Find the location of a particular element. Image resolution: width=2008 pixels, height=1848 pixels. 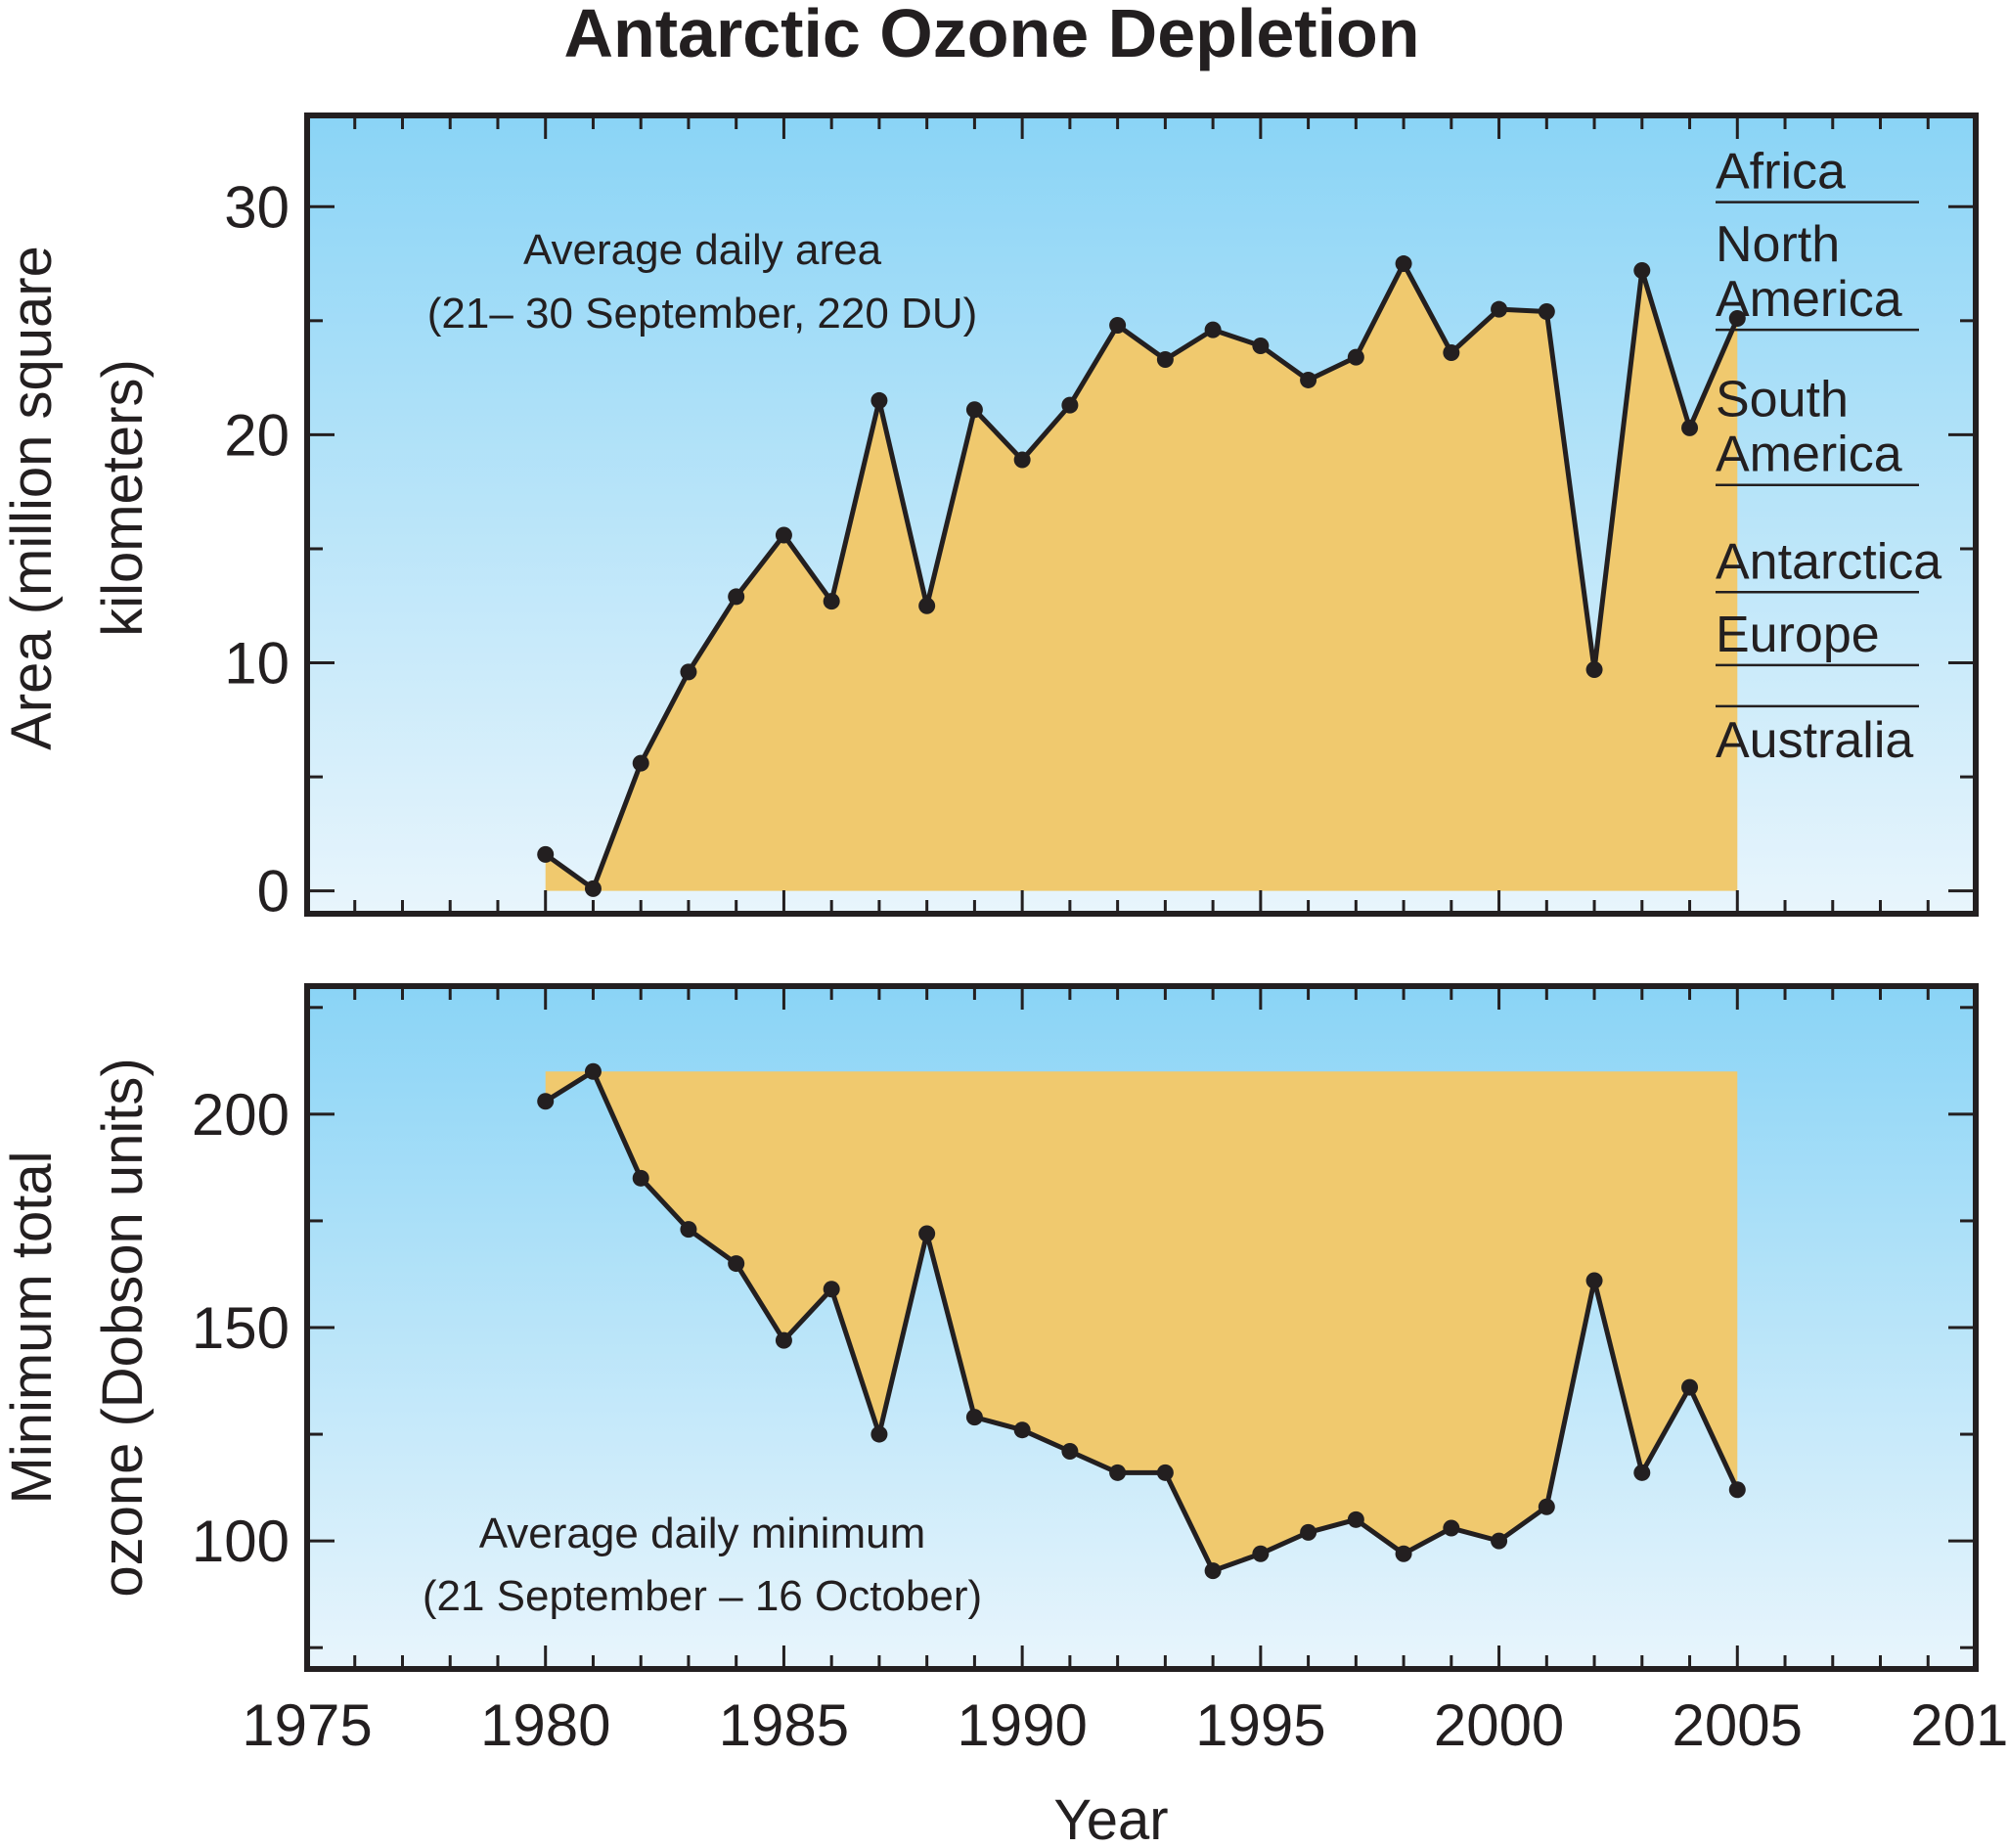

continent-label: Antarctica is located at coordinates (1829, 561).